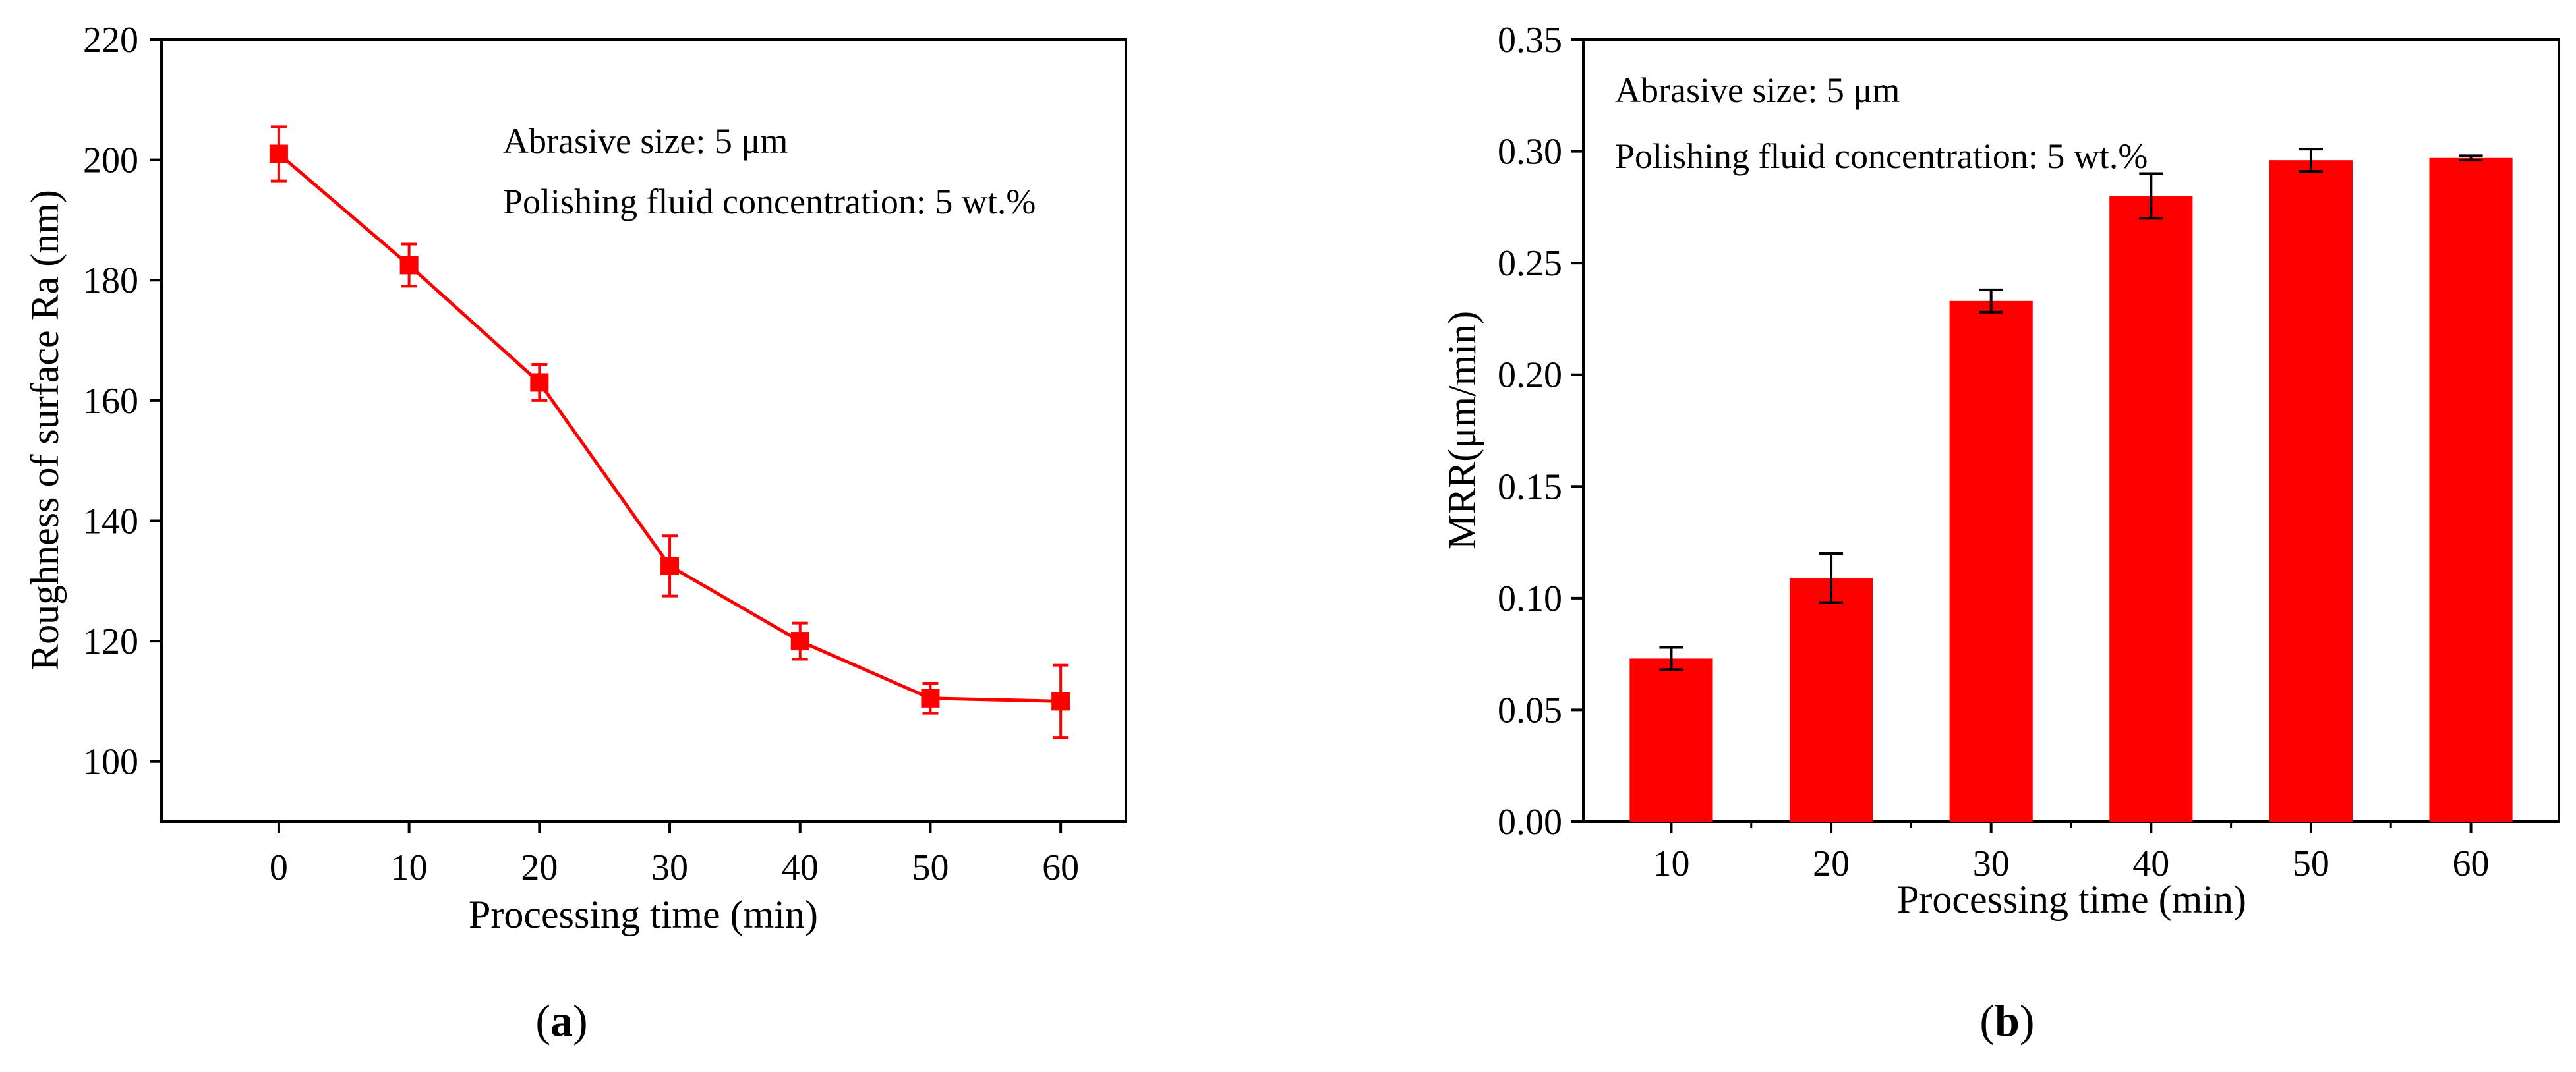 Image resolution: width=2576 pixels, height=1072 pixels. Describe the element at coordinates (1530, 598) in the screenshot. I see `y-tick-label: 0.10` at that location.